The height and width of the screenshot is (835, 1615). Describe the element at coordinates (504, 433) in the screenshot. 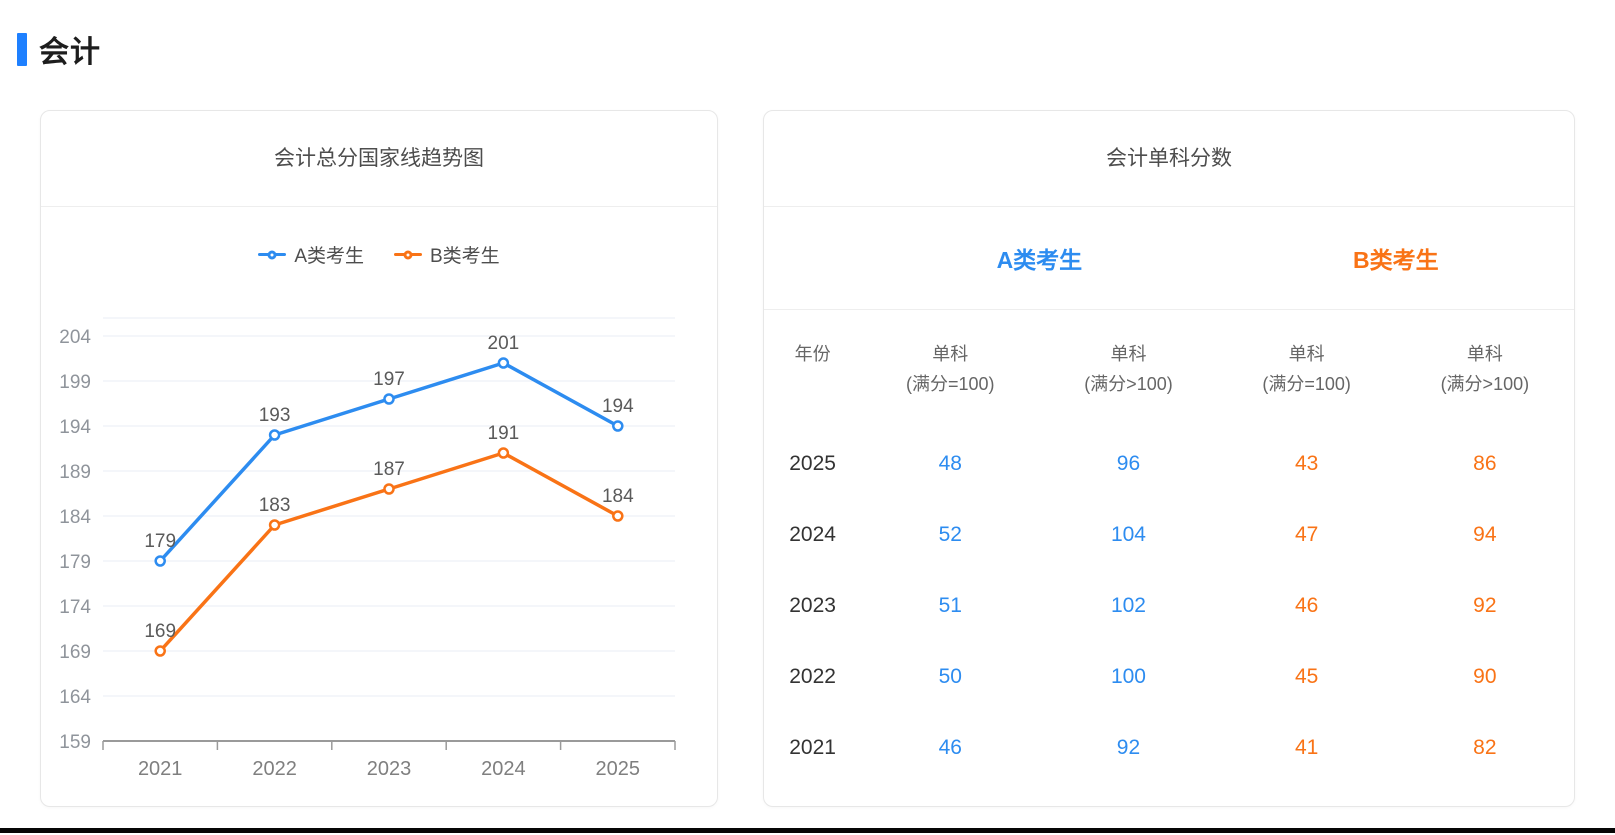

I see `data-label: 191` at that location.